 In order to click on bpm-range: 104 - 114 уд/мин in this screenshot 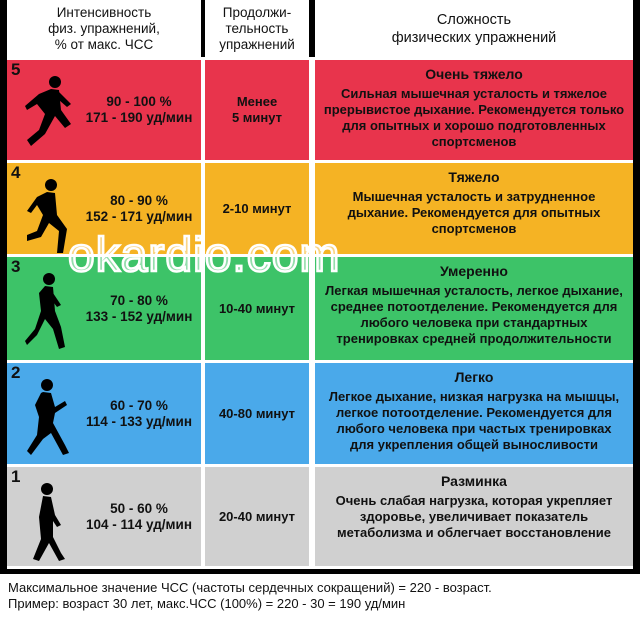, I will do `click(139, 524)`.